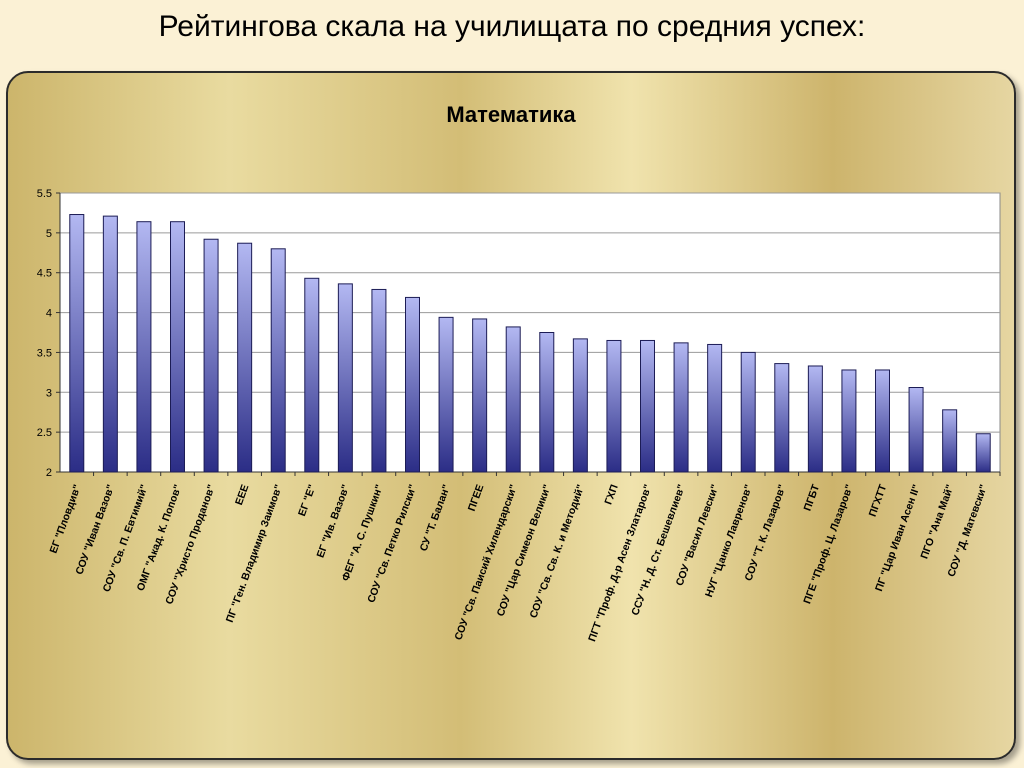 This screenshot has width=1024, height=768. Describe the element at coordinates (44, 274) in the screenshot. I see `y-tick-label: 4.5` at that location.